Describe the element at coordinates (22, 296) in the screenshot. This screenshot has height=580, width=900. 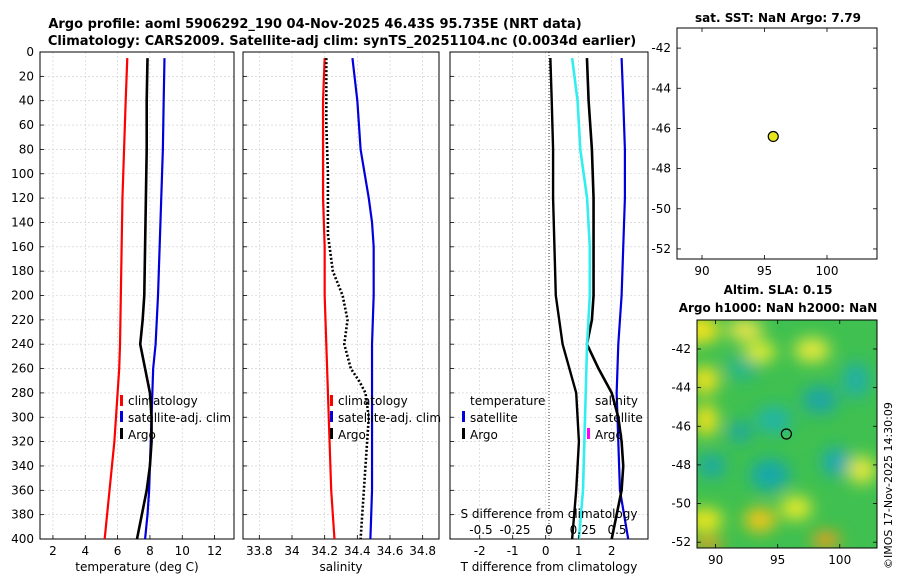
I see `ytick-label: 200` at that location.